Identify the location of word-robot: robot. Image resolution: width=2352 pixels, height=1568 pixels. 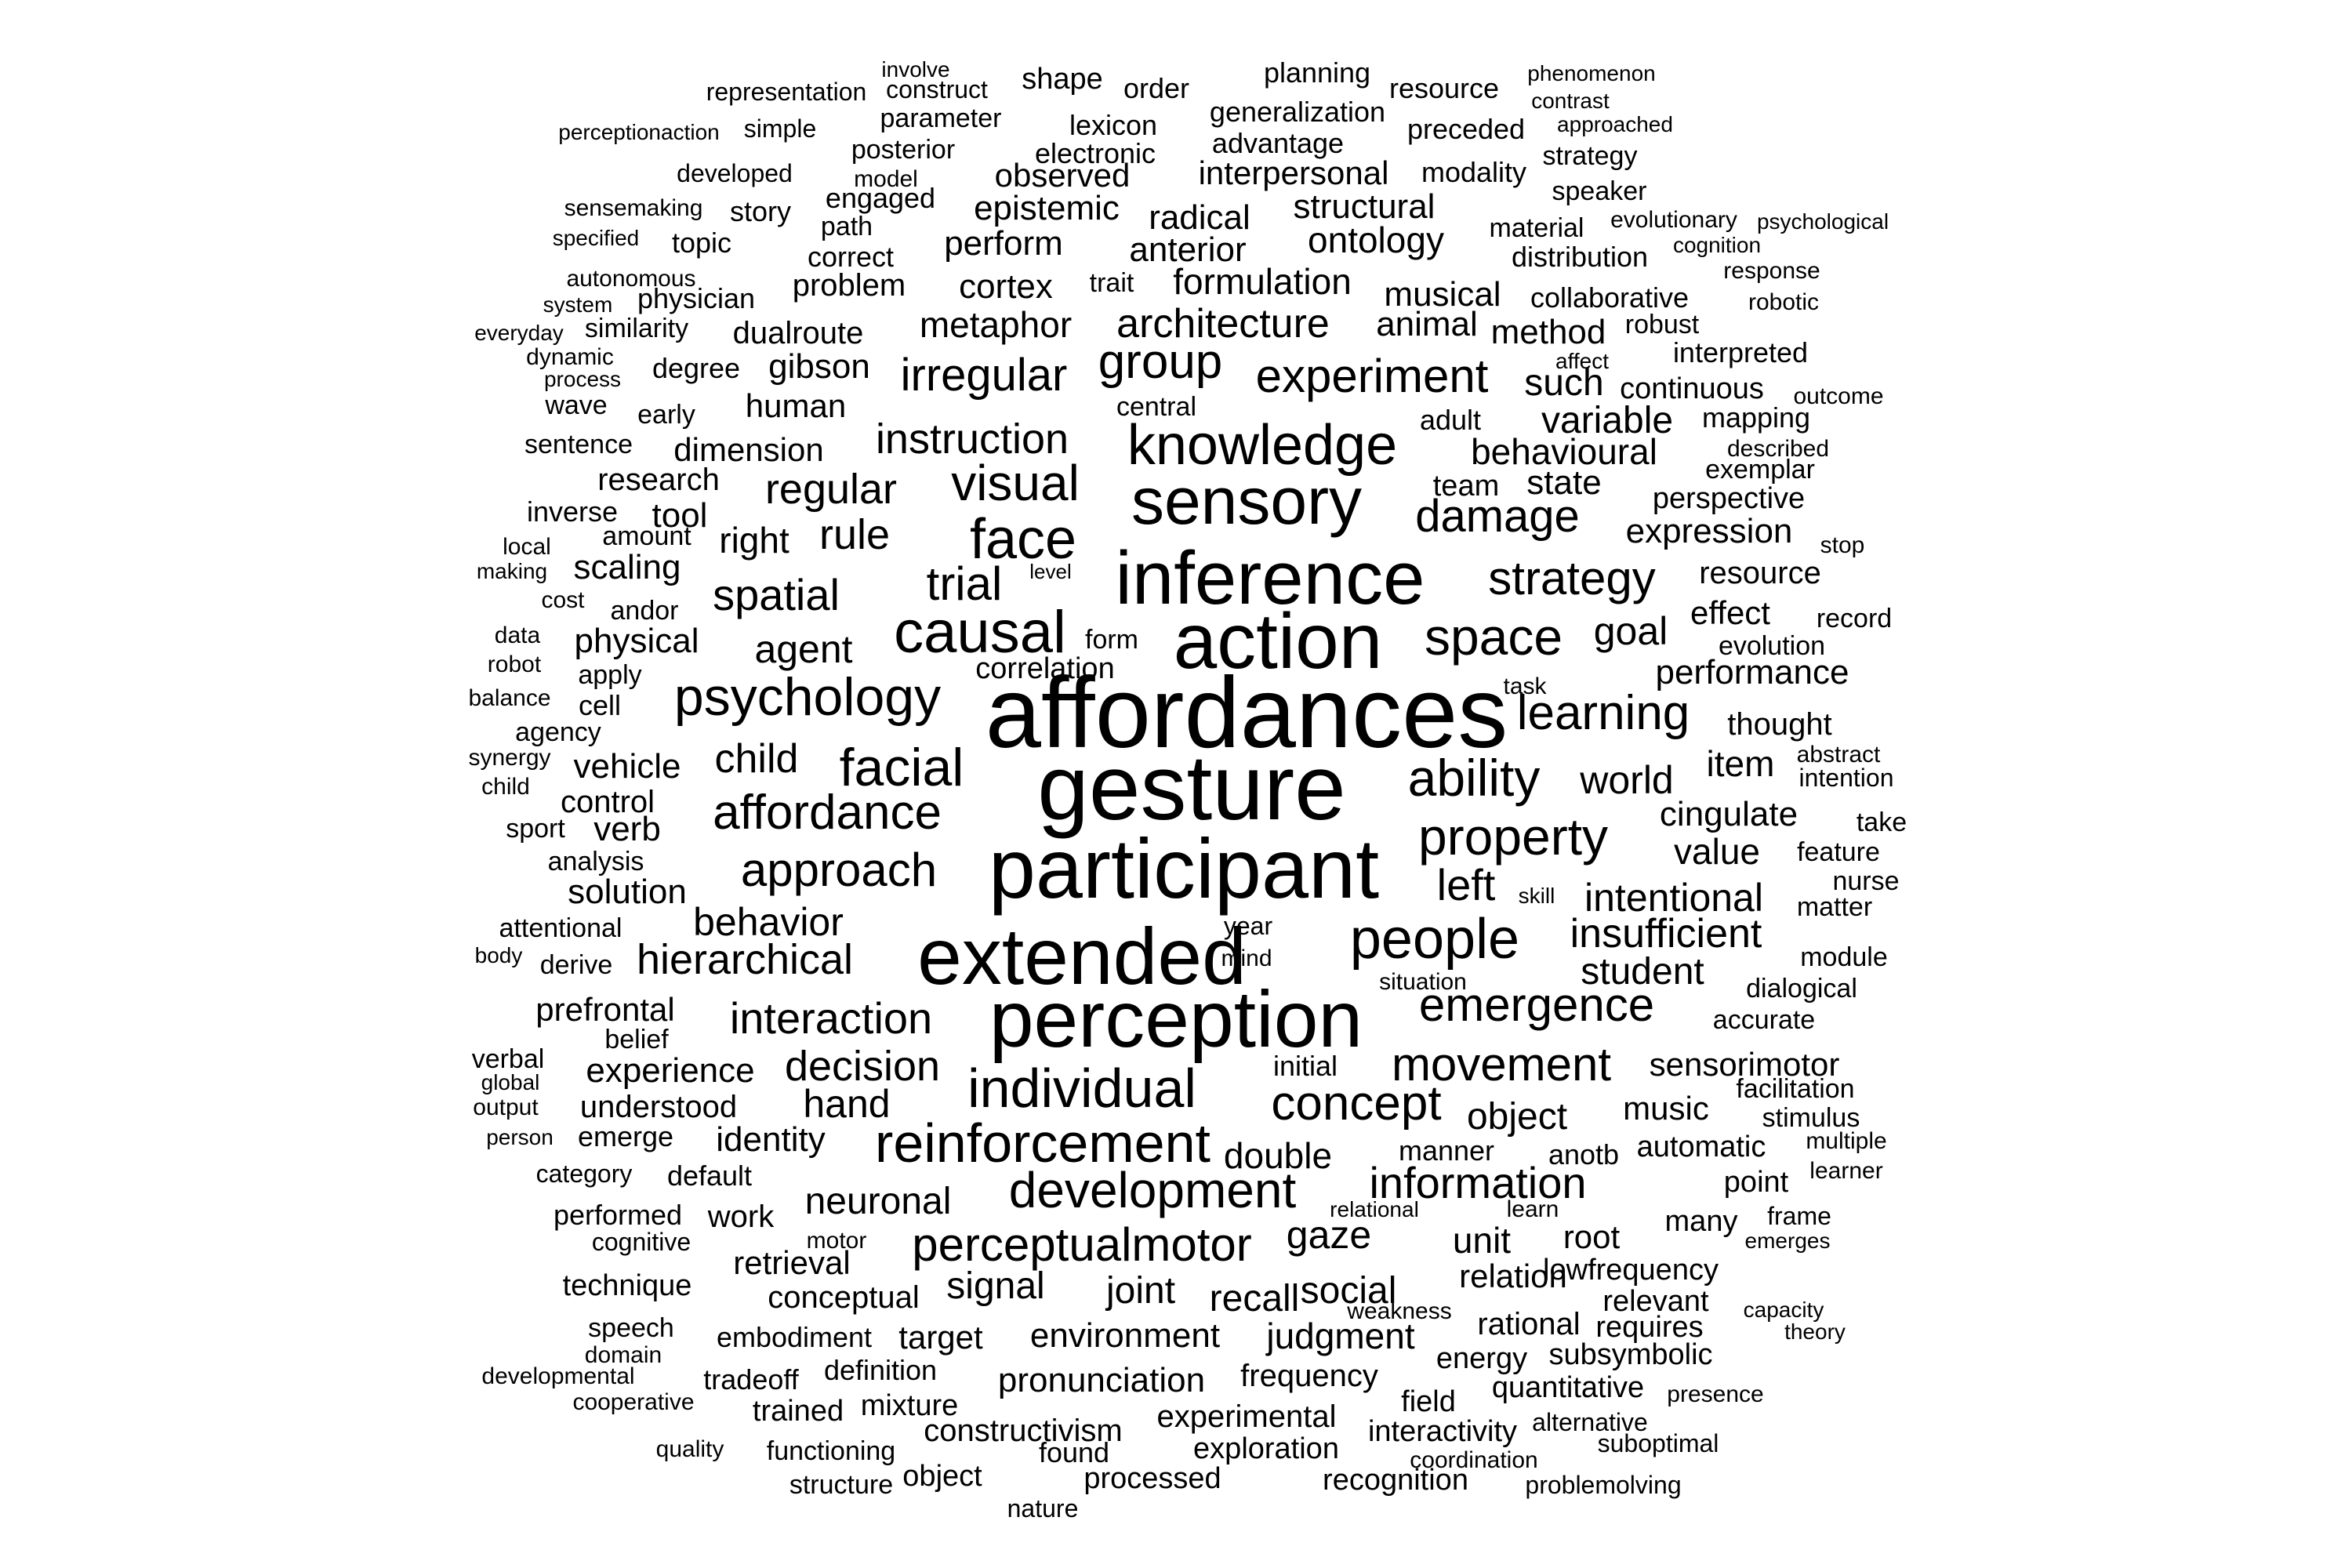
(515, 664).